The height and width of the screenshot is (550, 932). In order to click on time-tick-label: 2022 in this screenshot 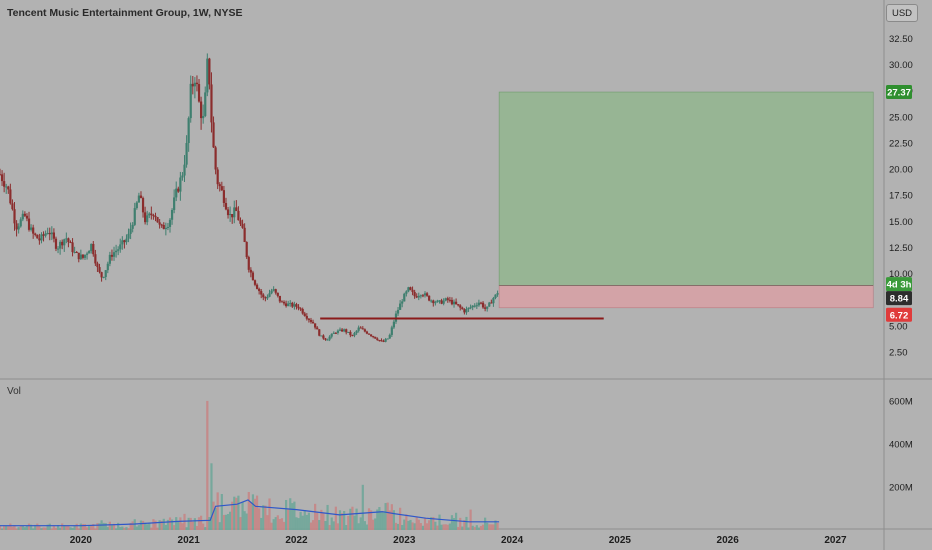, I will do `click(296, 540)`.